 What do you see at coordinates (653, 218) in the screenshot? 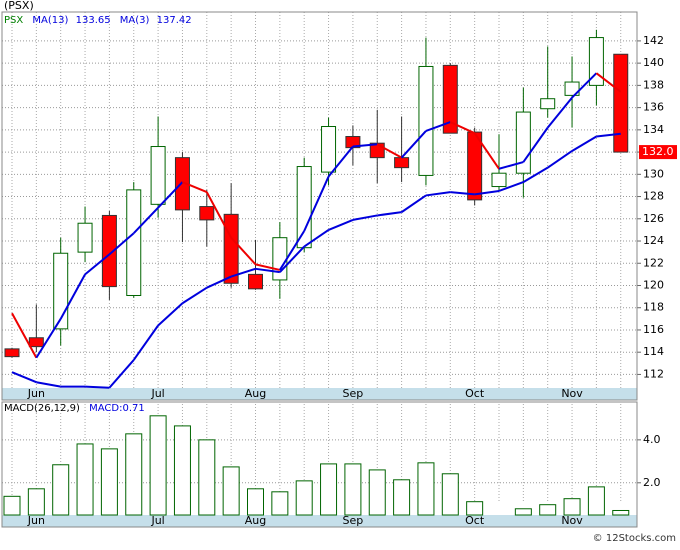
I see `y-tick-label: 126` at bounding box center [653, 218].